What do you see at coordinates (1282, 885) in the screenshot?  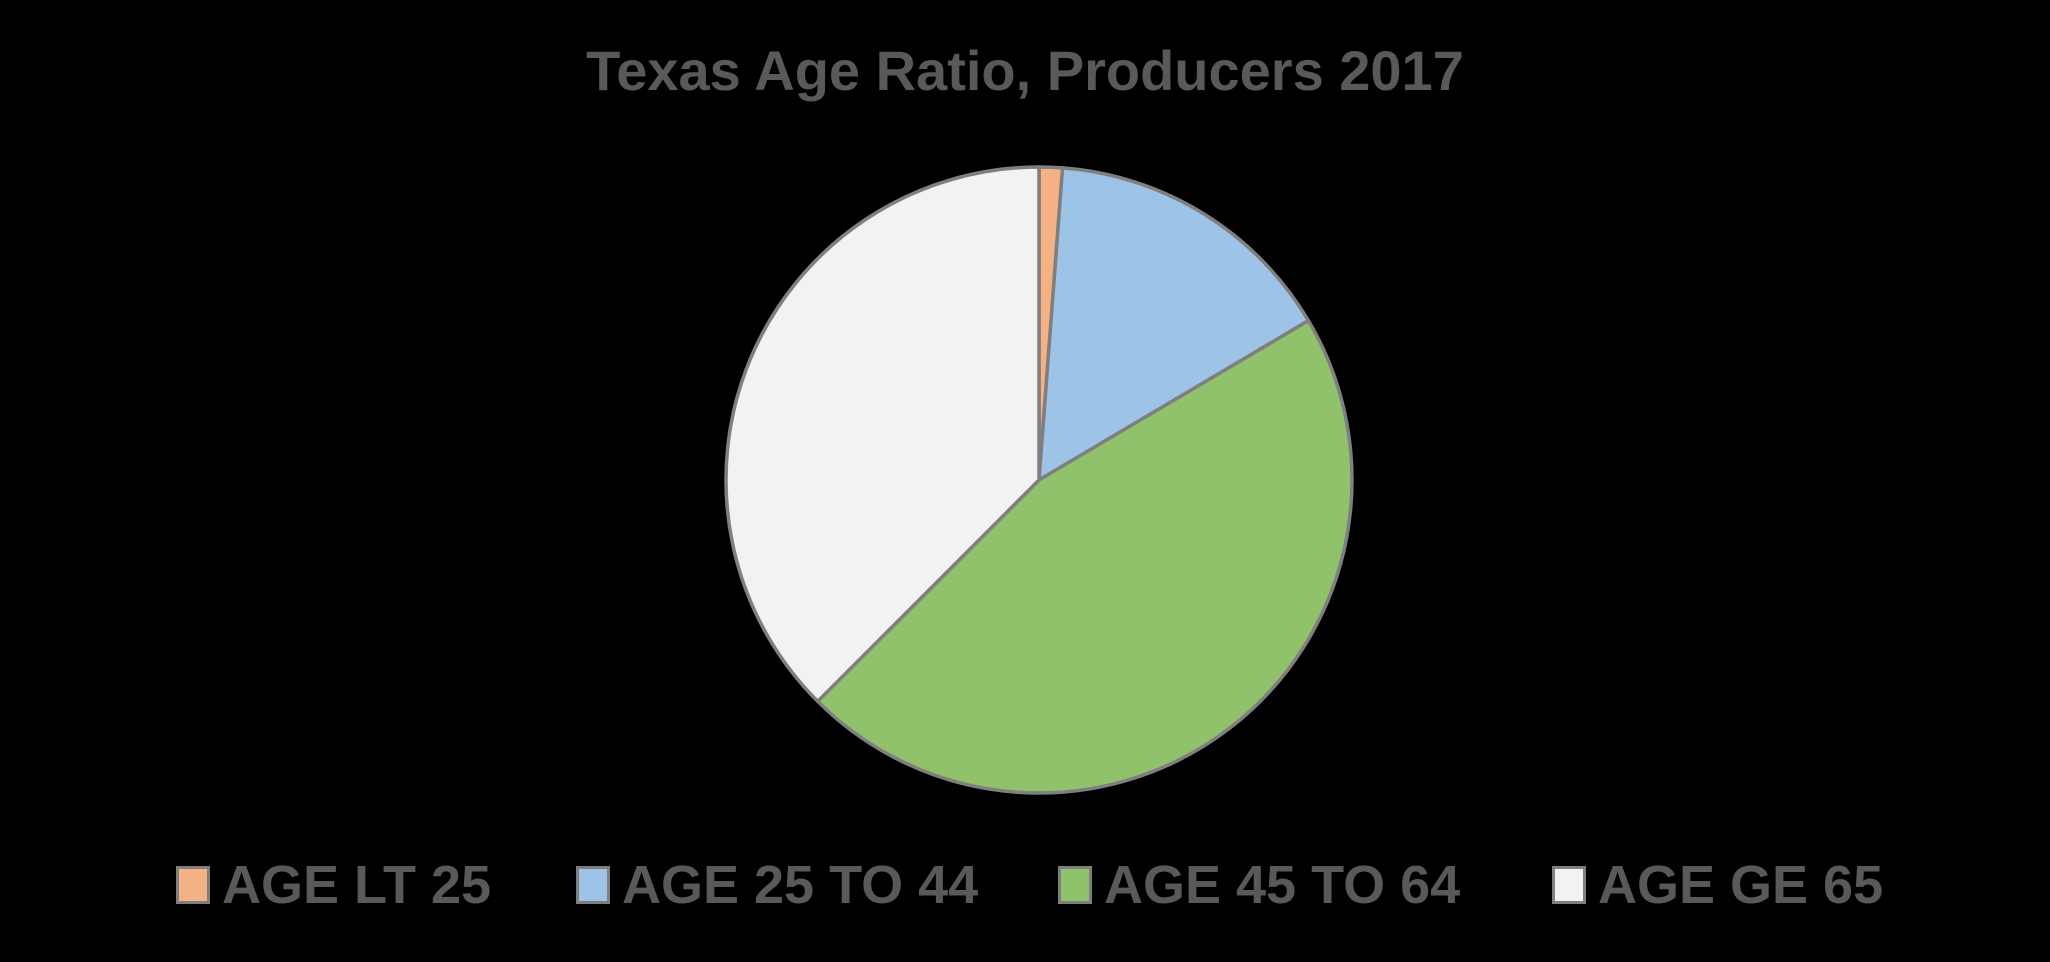 I see `legend-label-age-45-to-64: AGE 45 TO 64` at bounding box center [1282, 885].